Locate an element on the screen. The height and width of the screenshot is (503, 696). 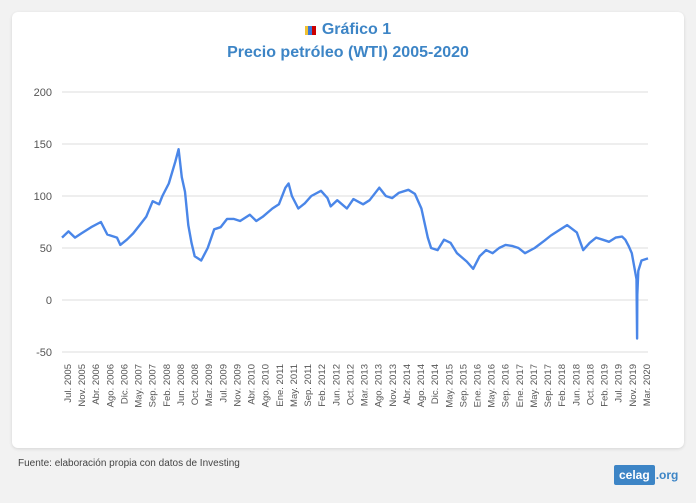
x-tick-label: Mar. 2020 is located at coordinates (647, 385).